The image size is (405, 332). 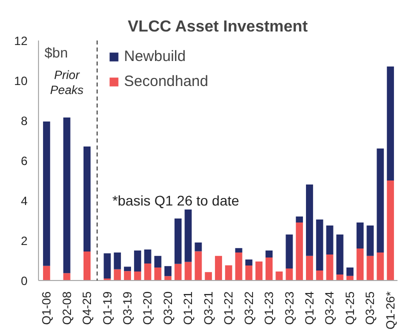 I want to click on x-tick-label: Q1-26*, so click(x=390, y=310).